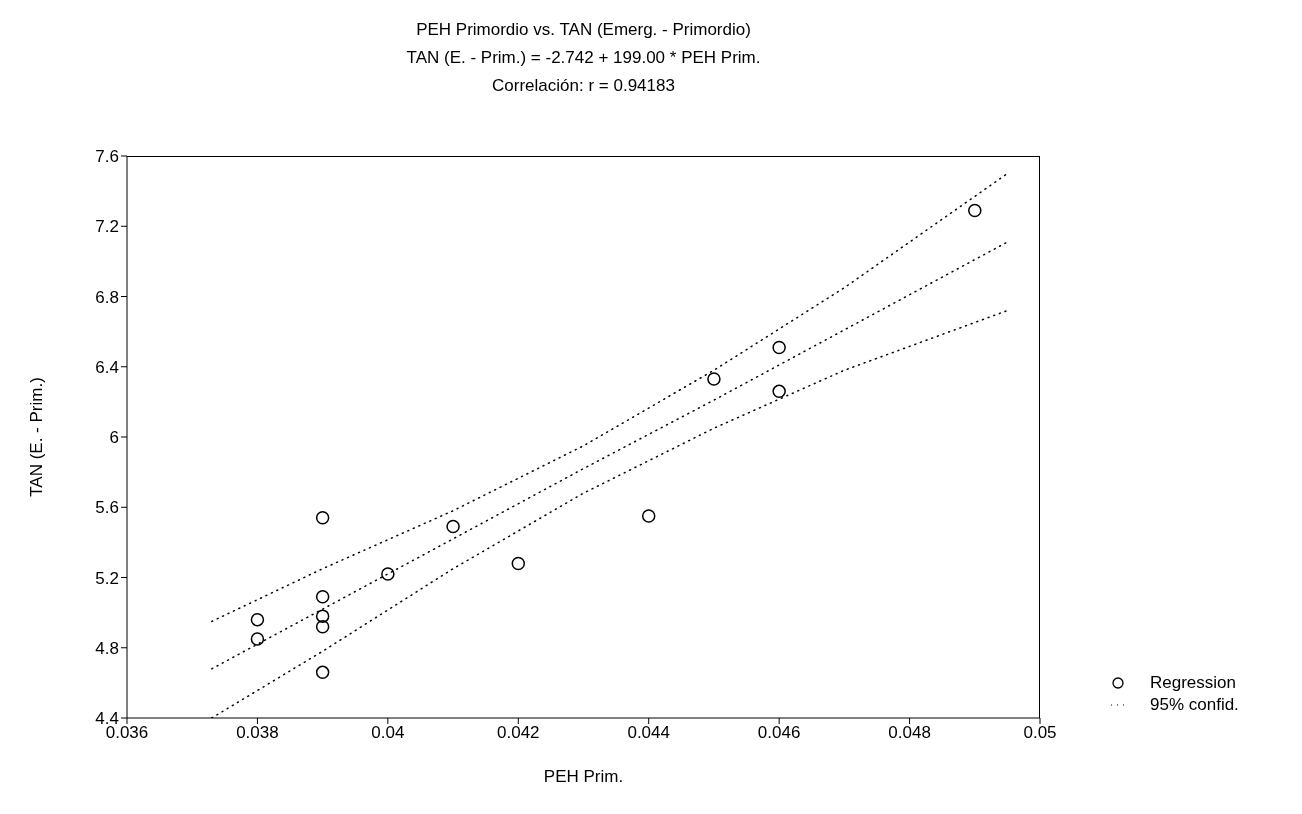 The height and width of the screenshot is (814, 1302). I want to click on y-tick-label: 5.6, so click(107, 508).